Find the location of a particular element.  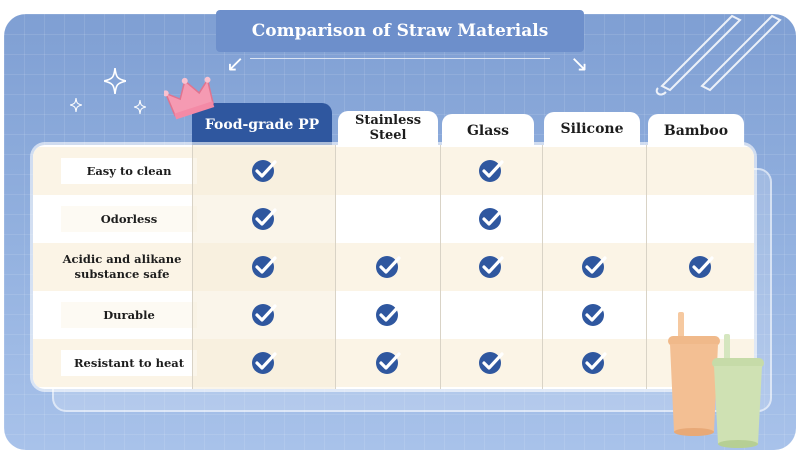

row-label: Durable is located at coordinates (129, 315).